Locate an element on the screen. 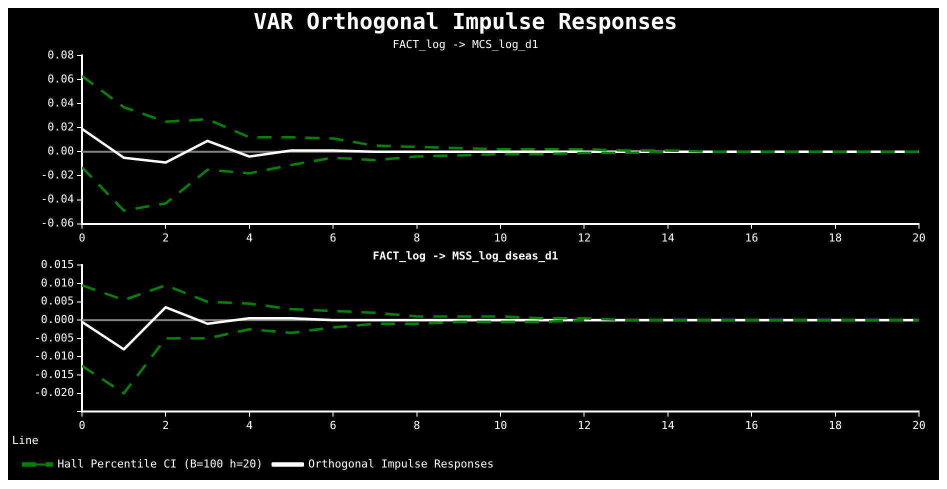 The image size is (947, 489). y-tick-label: -0.010 is located at coordinates (54, 356).